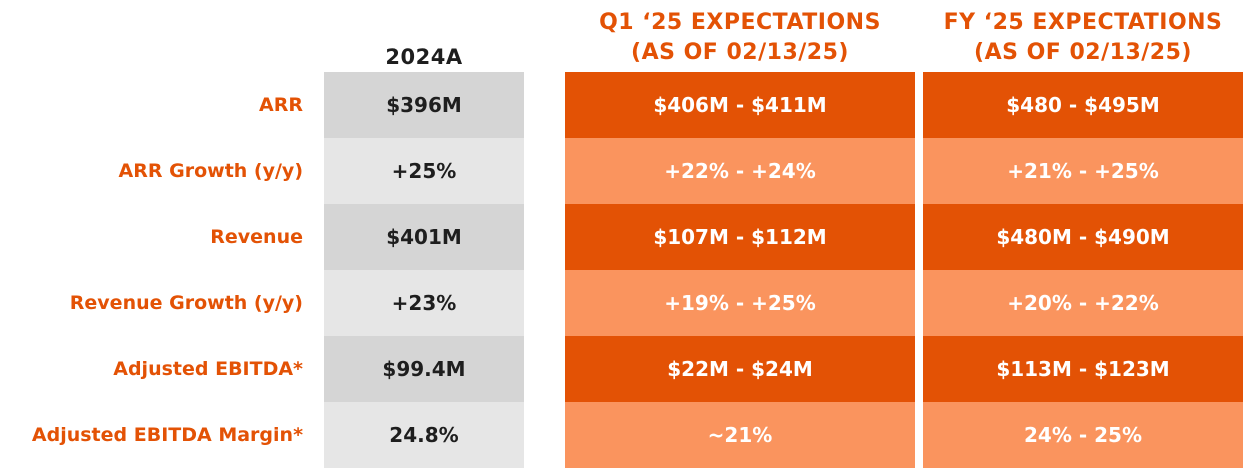  Describe the element at coordinates (281, 105) in the screenshot. I see `row-label: ARR` at that location.